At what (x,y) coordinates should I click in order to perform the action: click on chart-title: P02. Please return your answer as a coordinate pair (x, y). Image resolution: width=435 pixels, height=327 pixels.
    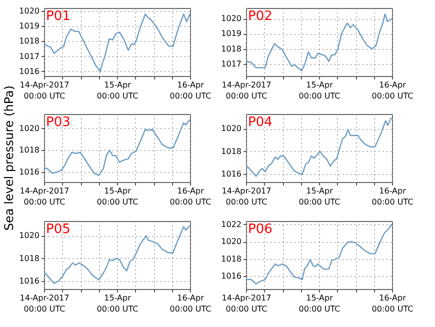
    Looking at the image, I should click on (260, 16).